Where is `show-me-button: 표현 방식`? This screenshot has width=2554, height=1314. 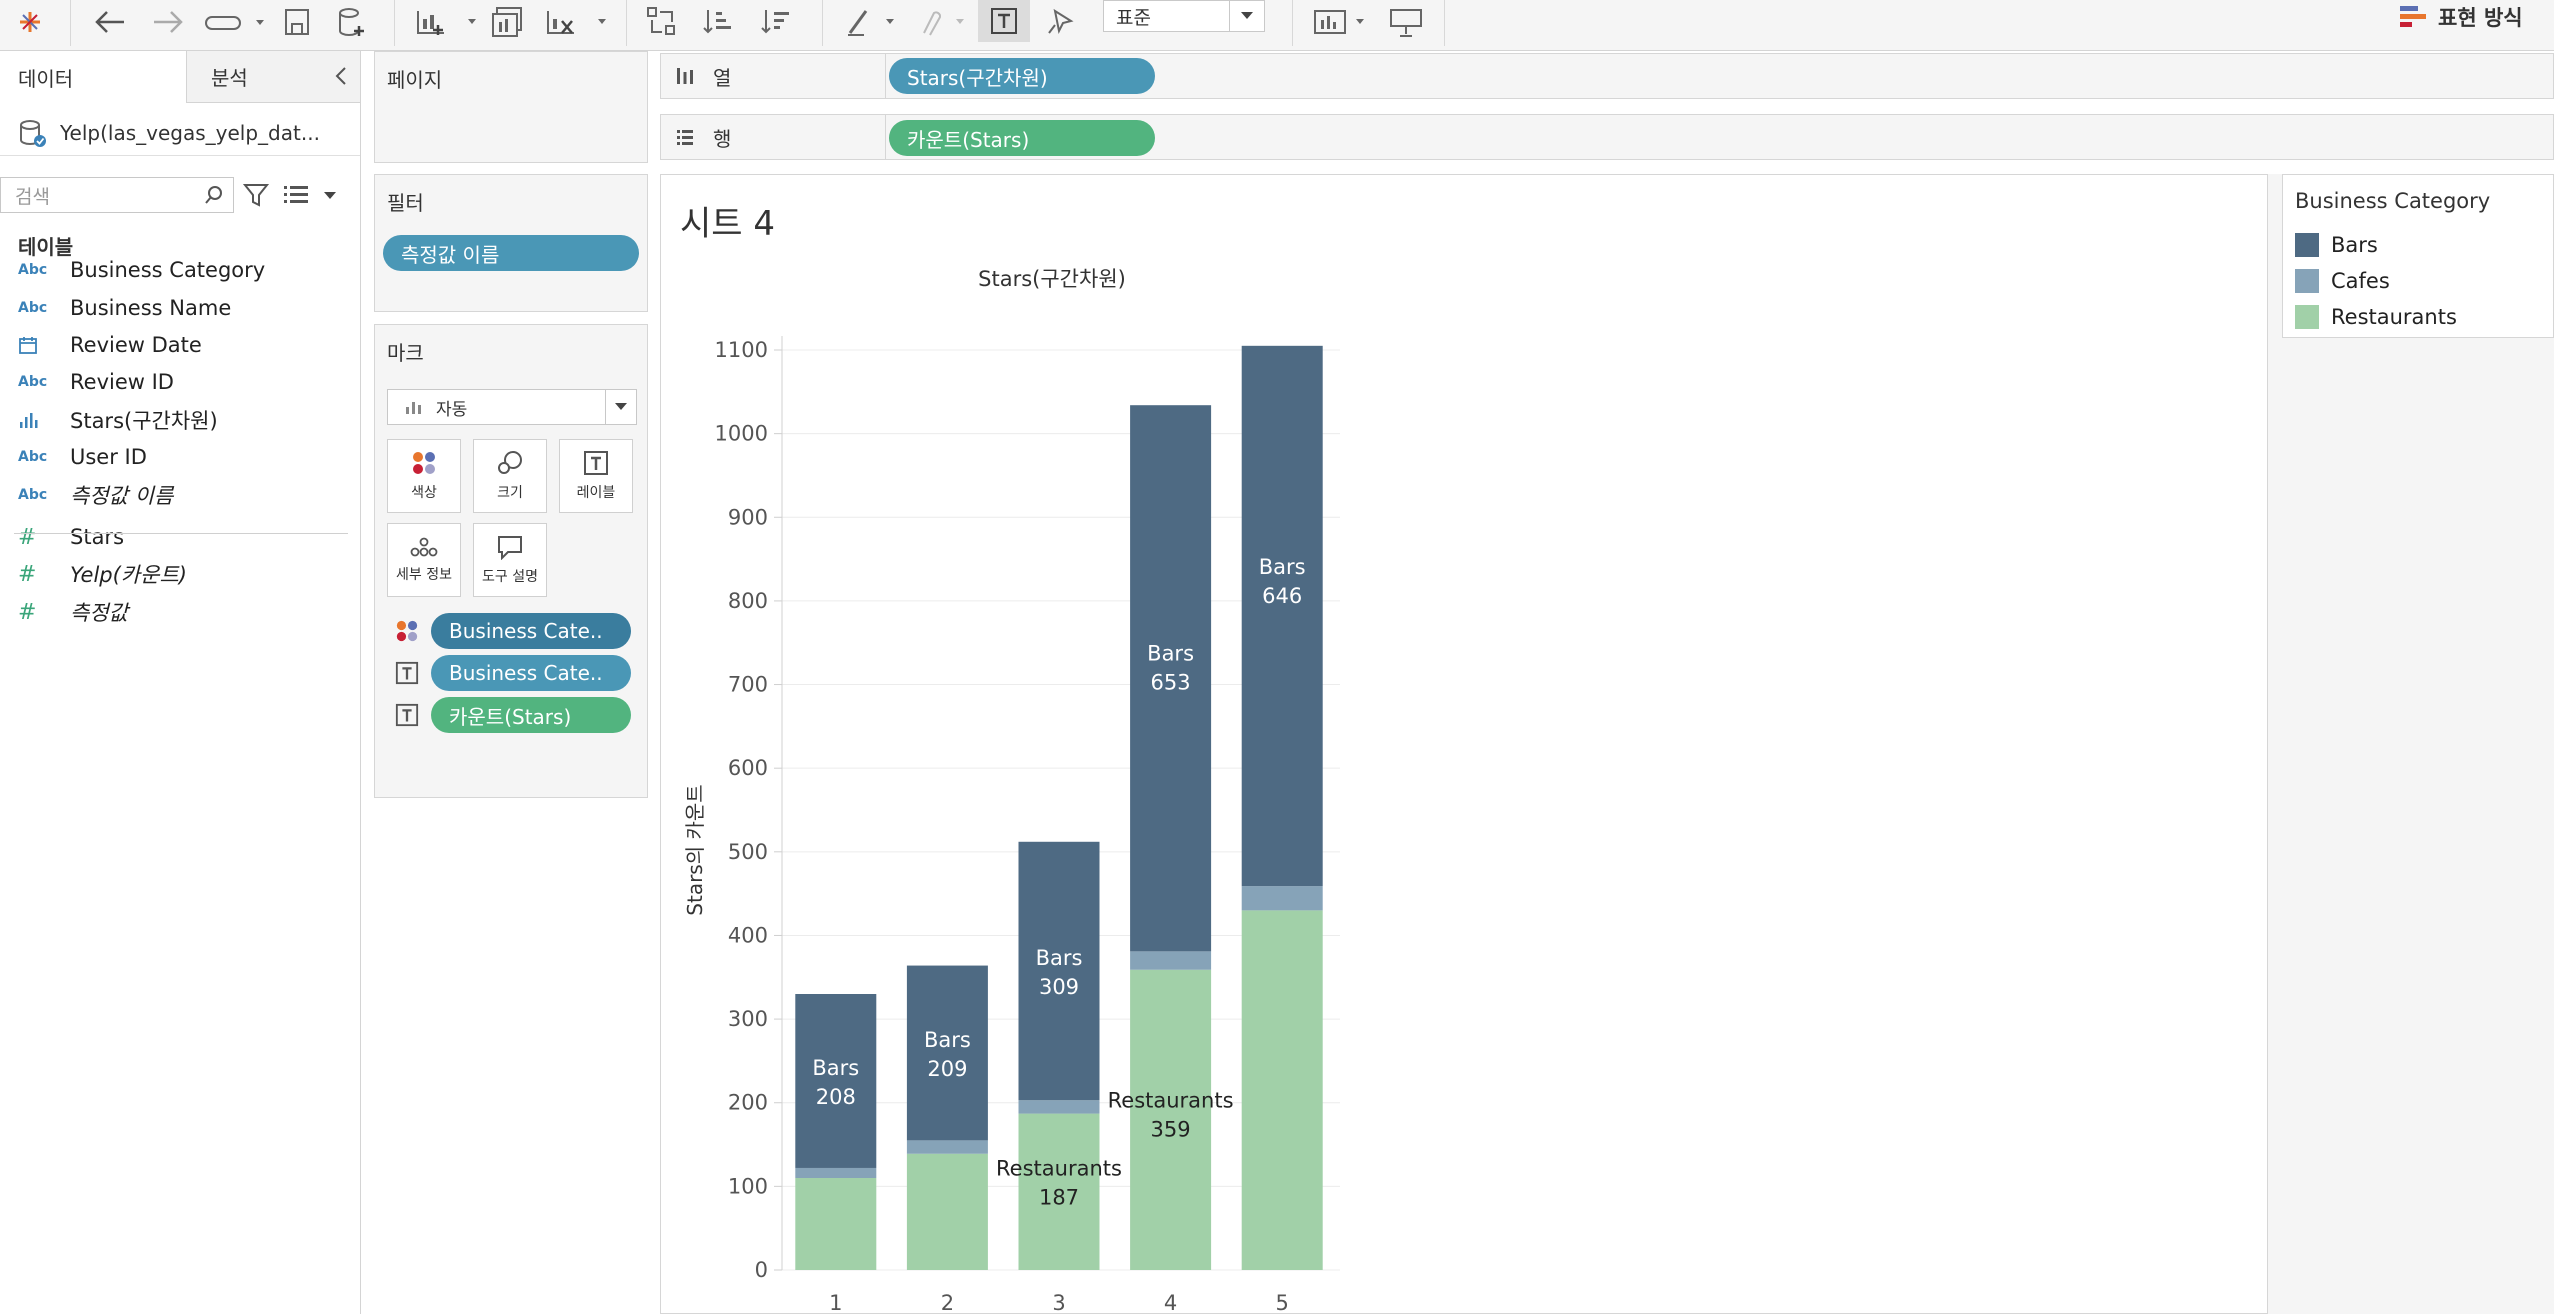
show-me-button: 표현 방식 is located at coordinates (2460, 17).